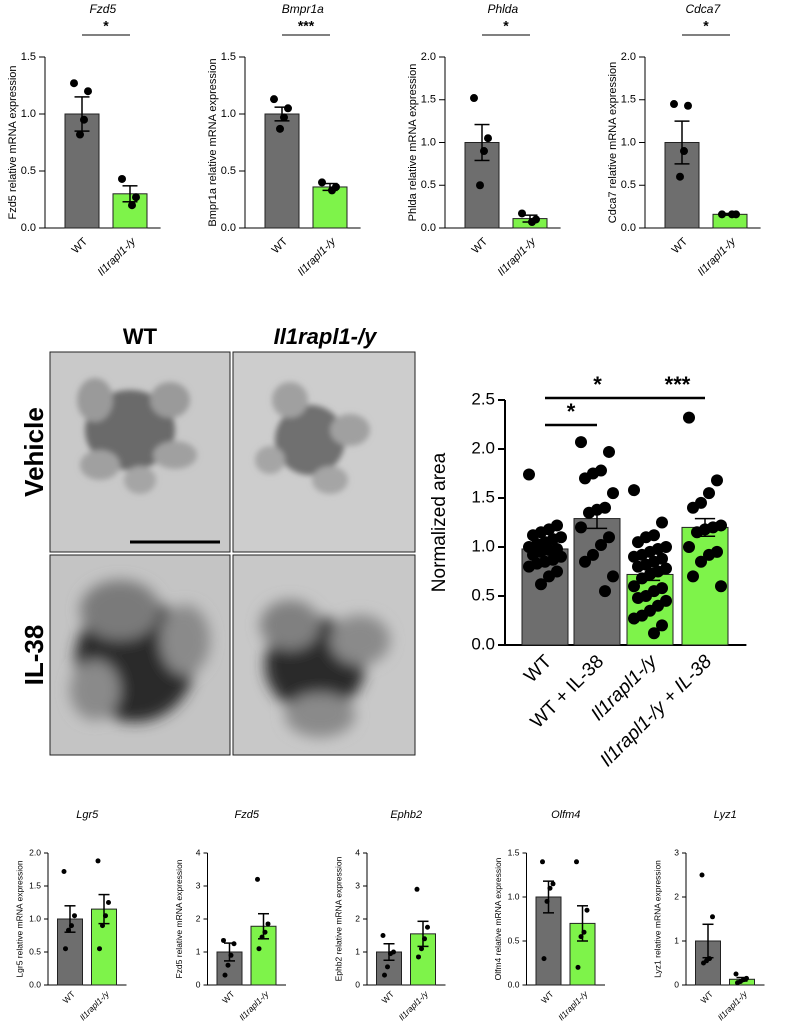  I want to click on chart-title: Lgr5, so click(87, 815).